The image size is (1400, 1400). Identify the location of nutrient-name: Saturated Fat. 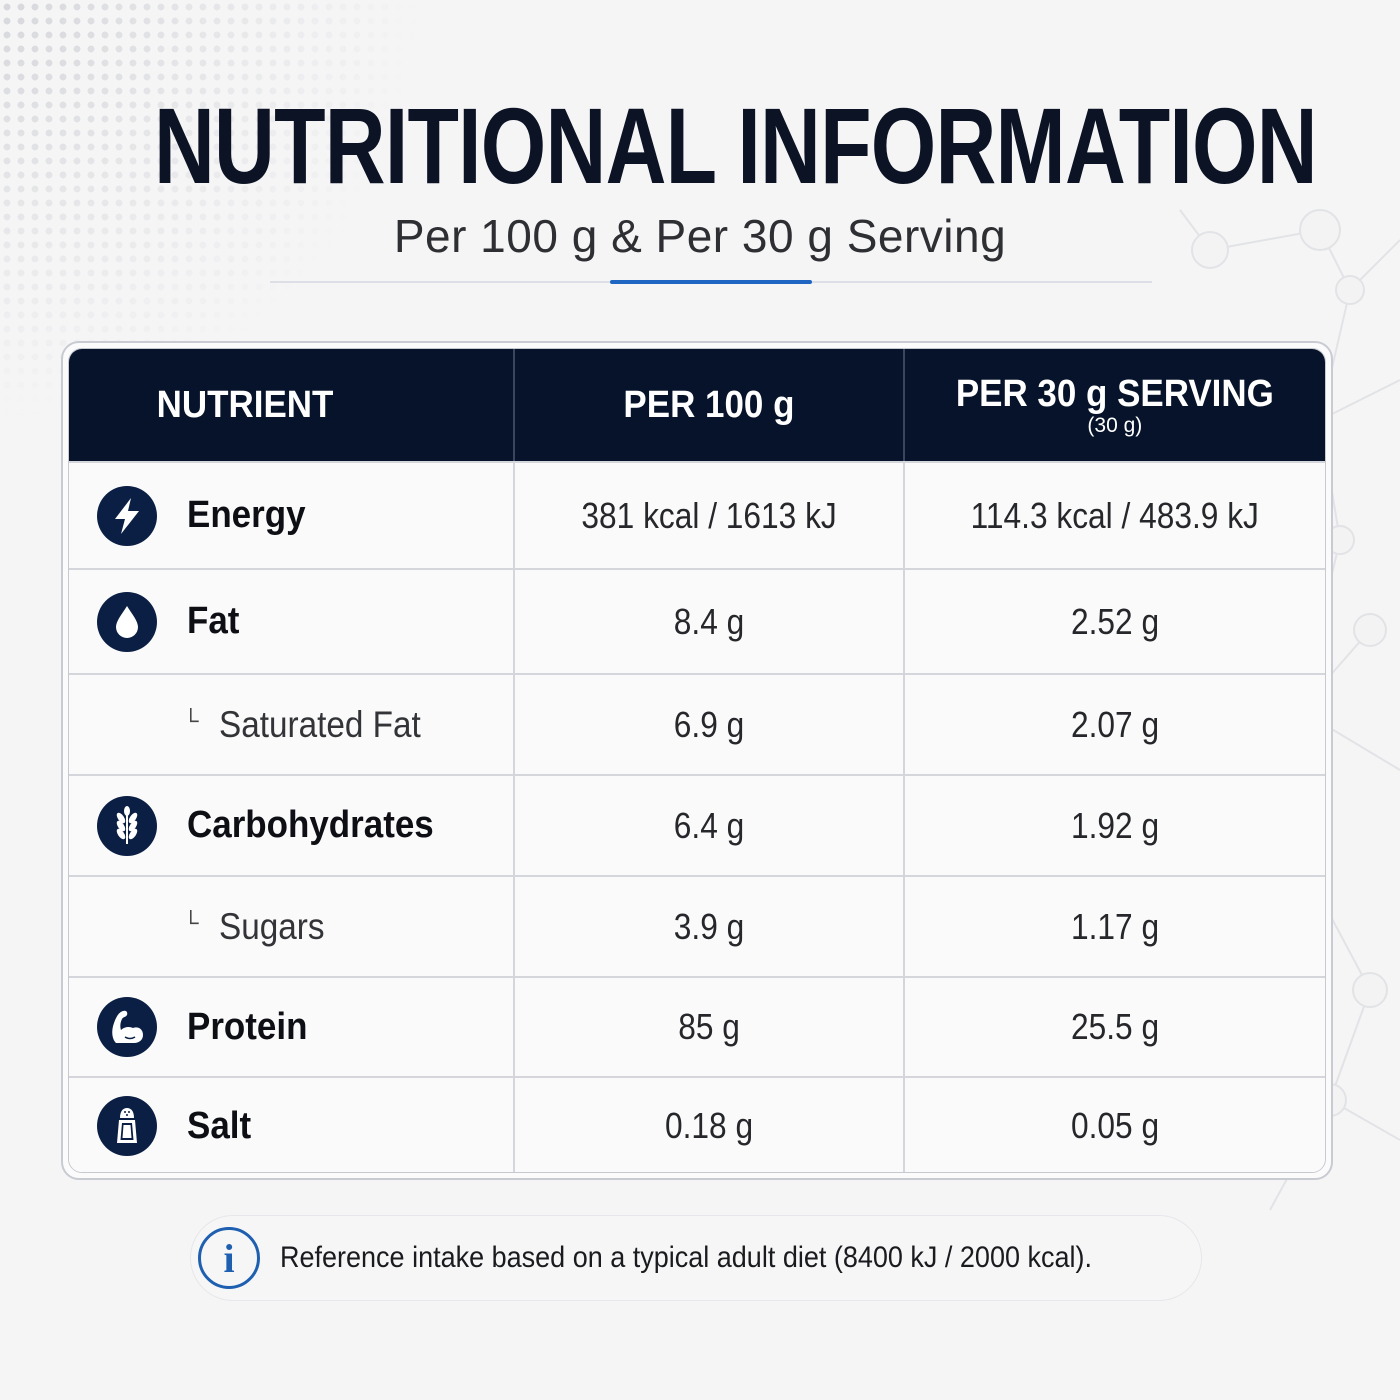
(319, 724).